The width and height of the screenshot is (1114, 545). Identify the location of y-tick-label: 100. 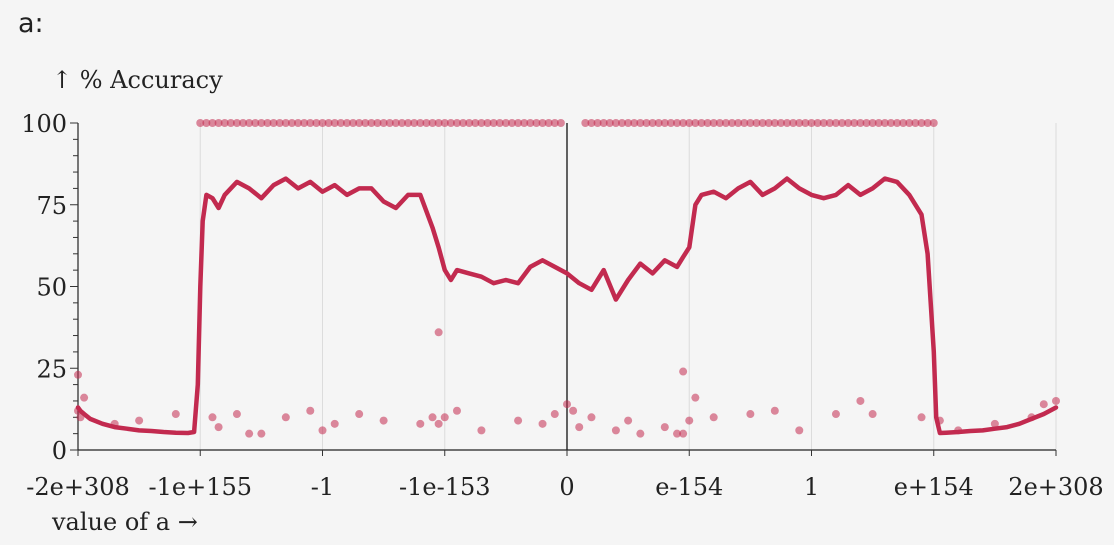
(44, 124).